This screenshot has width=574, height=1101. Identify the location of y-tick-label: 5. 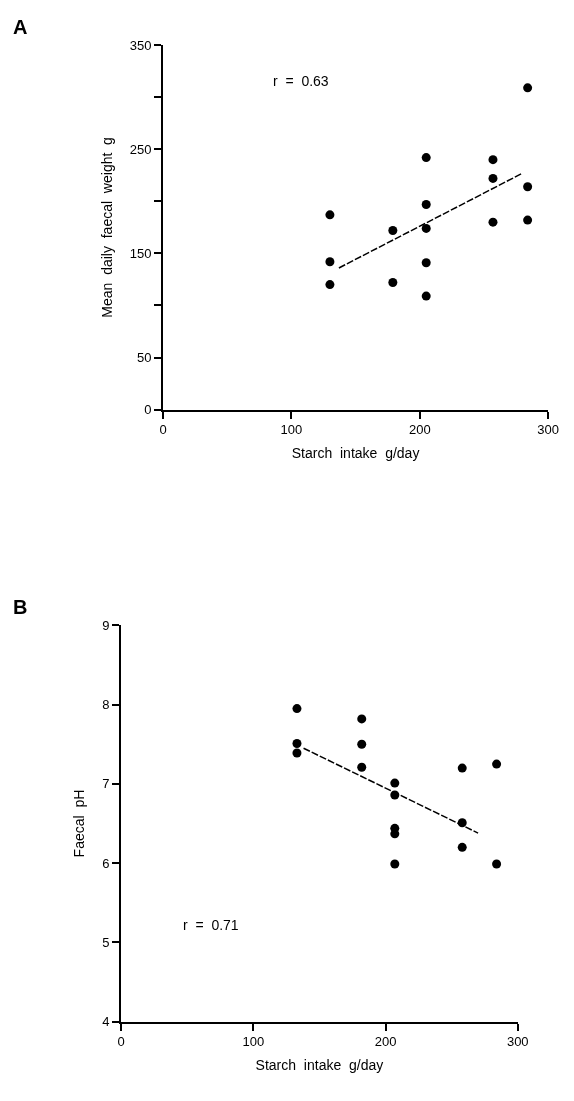
(106, 943).